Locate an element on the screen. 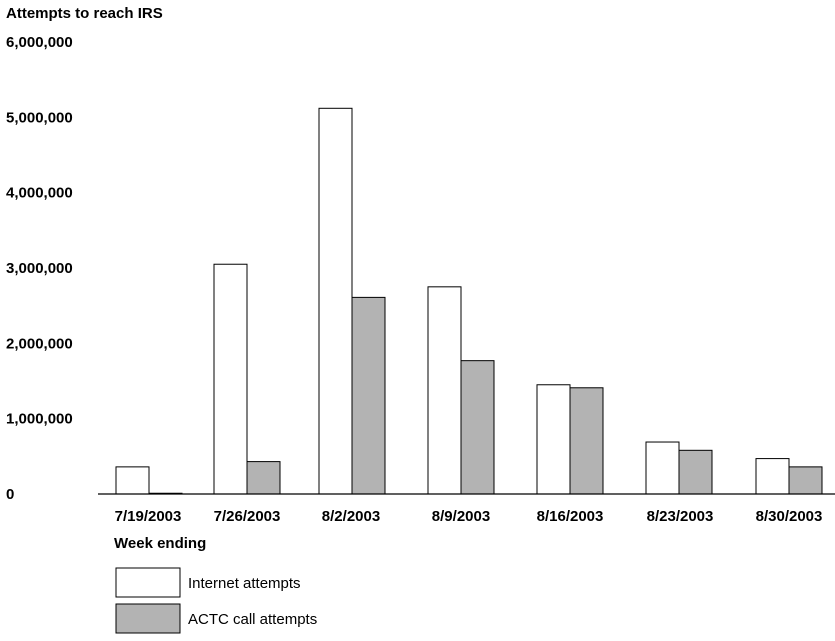 The image size is (835, 641). legend: Internet attempts ACTC call attempts is located at coordinates (216, 600).